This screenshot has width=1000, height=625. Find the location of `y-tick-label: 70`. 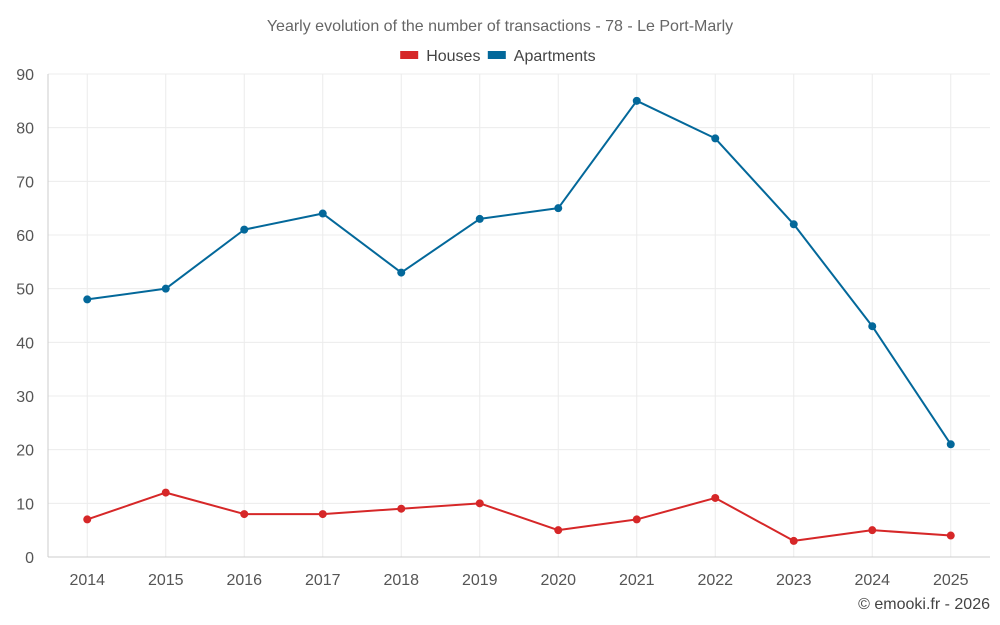

y-tick-label: 70 is located at coordinates (25, 182).